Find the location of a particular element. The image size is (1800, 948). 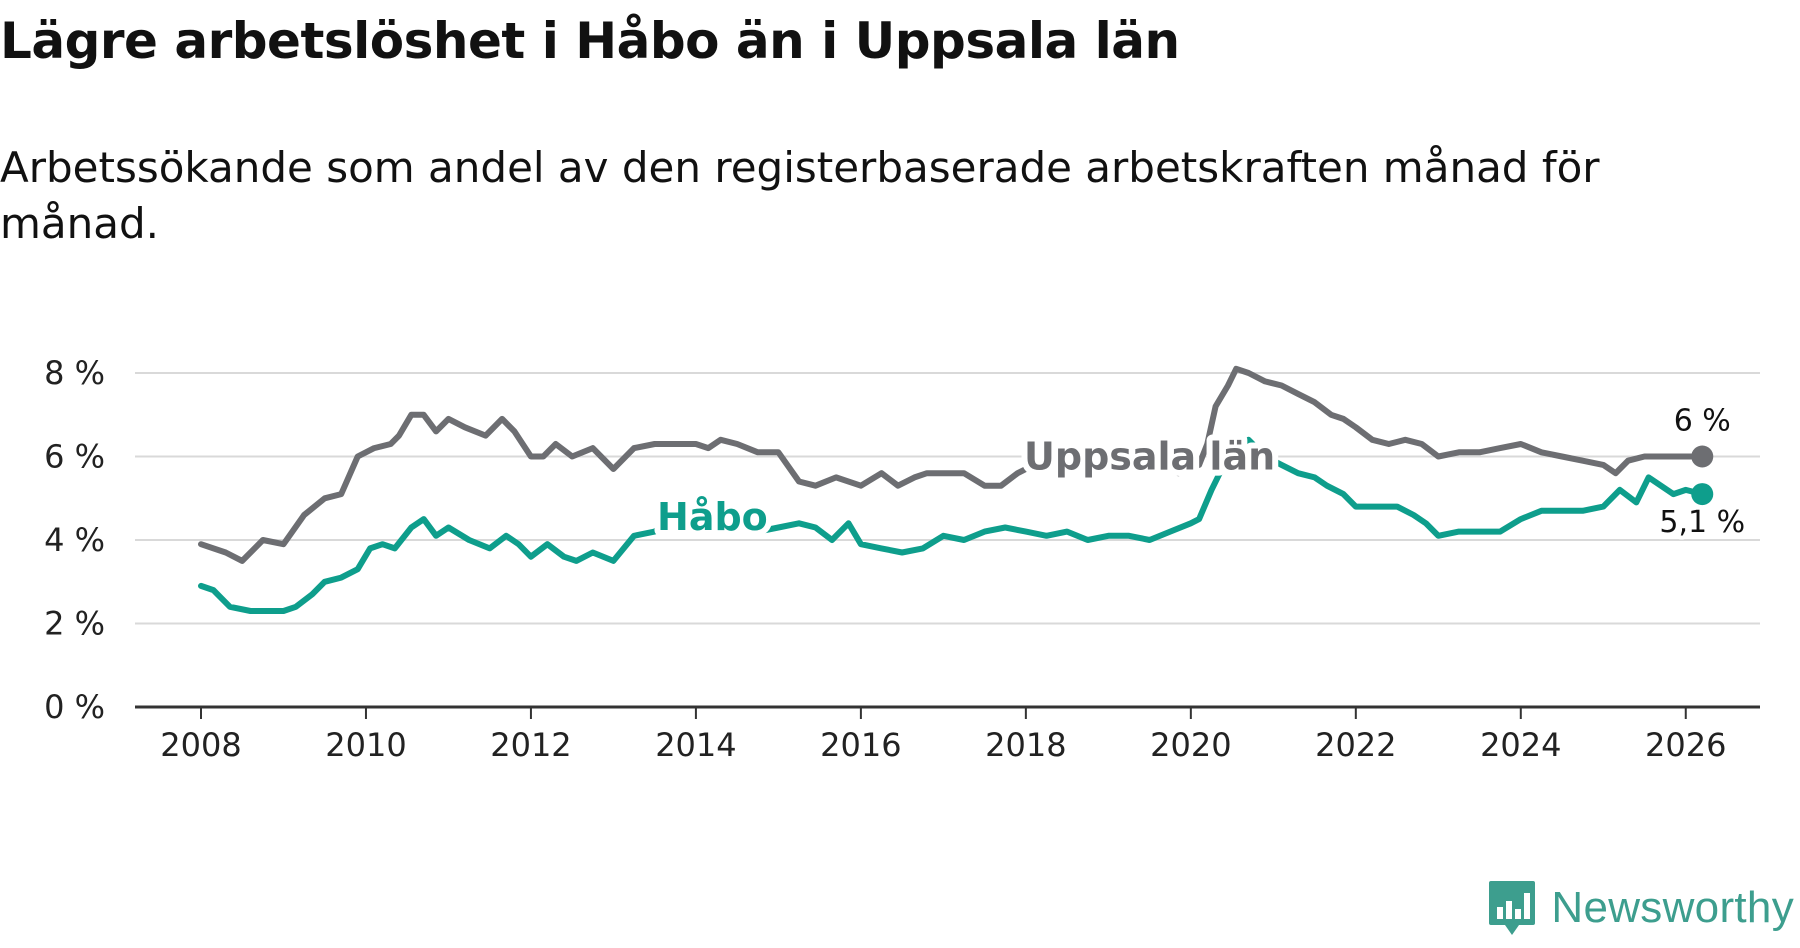

x-tick-label: 2010 is located at coordinates (365, 745).